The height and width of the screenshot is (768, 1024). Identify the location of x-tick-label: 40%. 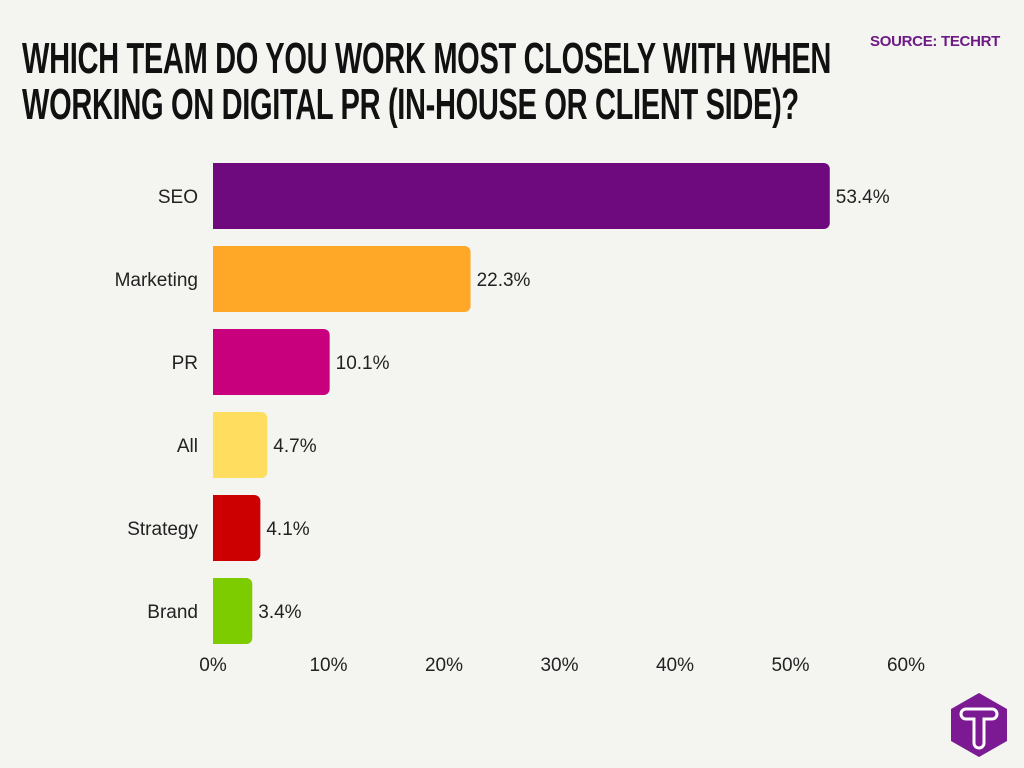
(675, 665).